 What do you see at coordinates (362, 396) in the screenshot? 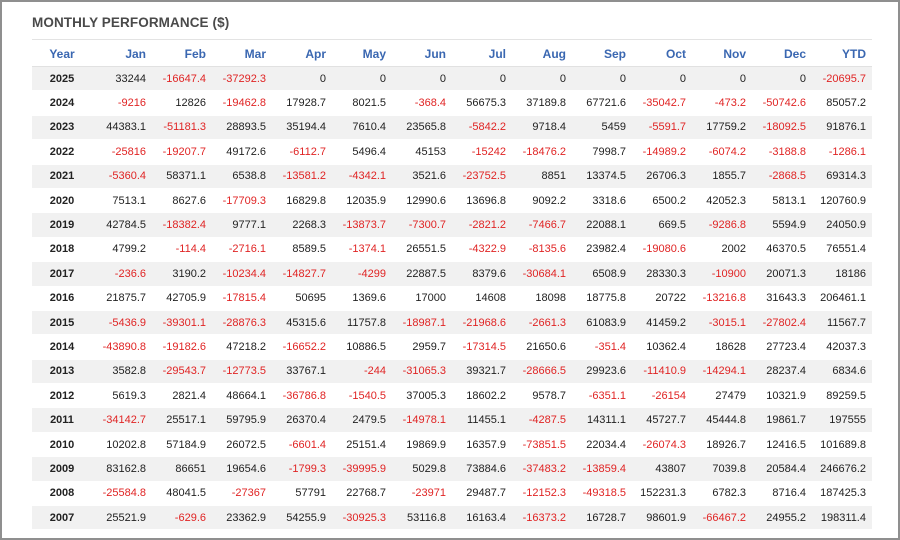
I see `month-value-cell: -1540.5` at bounding box center [362, 396].